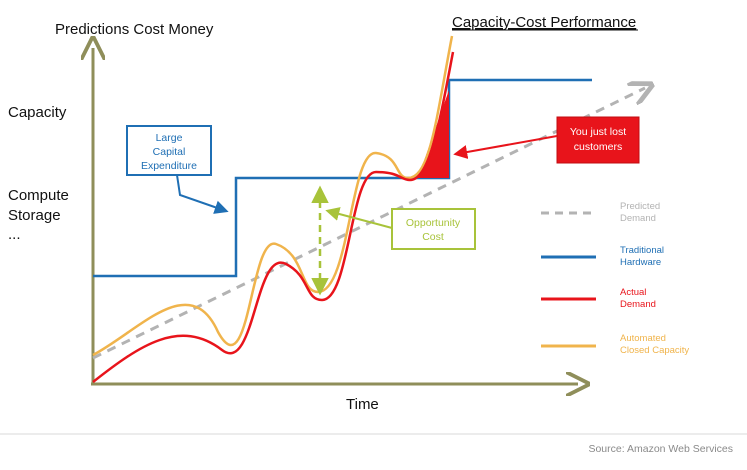 The width and height of the screenshot is (747, 470). What do you see at coordinates (359, 218) in the screenshot?
I see `opportunity-pointer` at bounding box center [359, 218].